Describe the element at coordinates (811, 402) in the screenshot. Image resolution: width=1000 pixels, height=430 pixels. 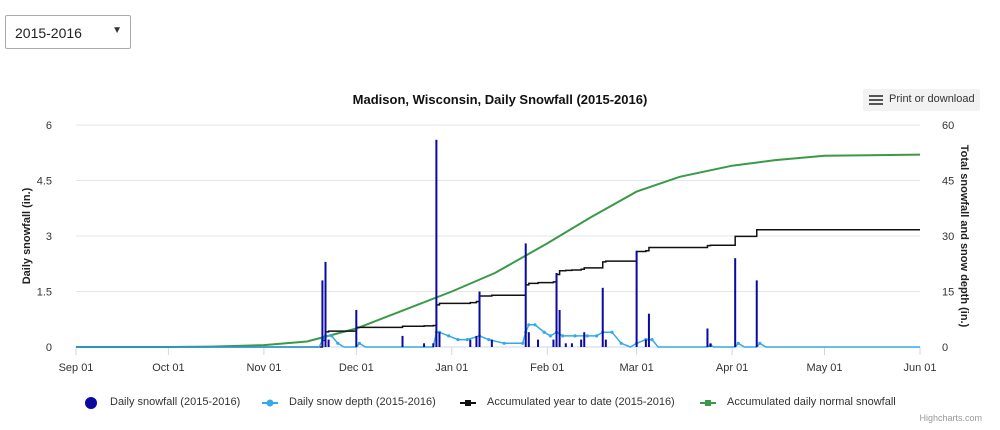
I see `legend-label-normal-snowfall: Accumulated daily normal snowfall` at that location.